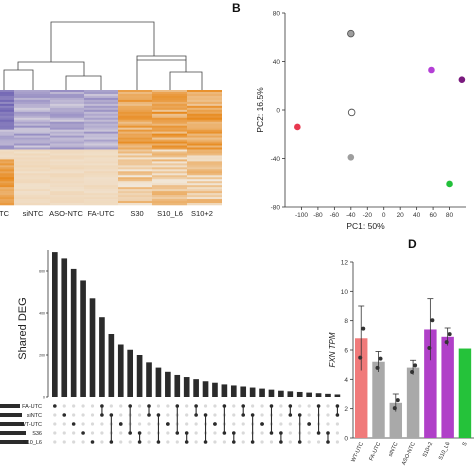  What do you see at coordinates (401, 215) in the screenshot?
I see `pca-x-tick-label: 20` at bounding box center [401, 215].